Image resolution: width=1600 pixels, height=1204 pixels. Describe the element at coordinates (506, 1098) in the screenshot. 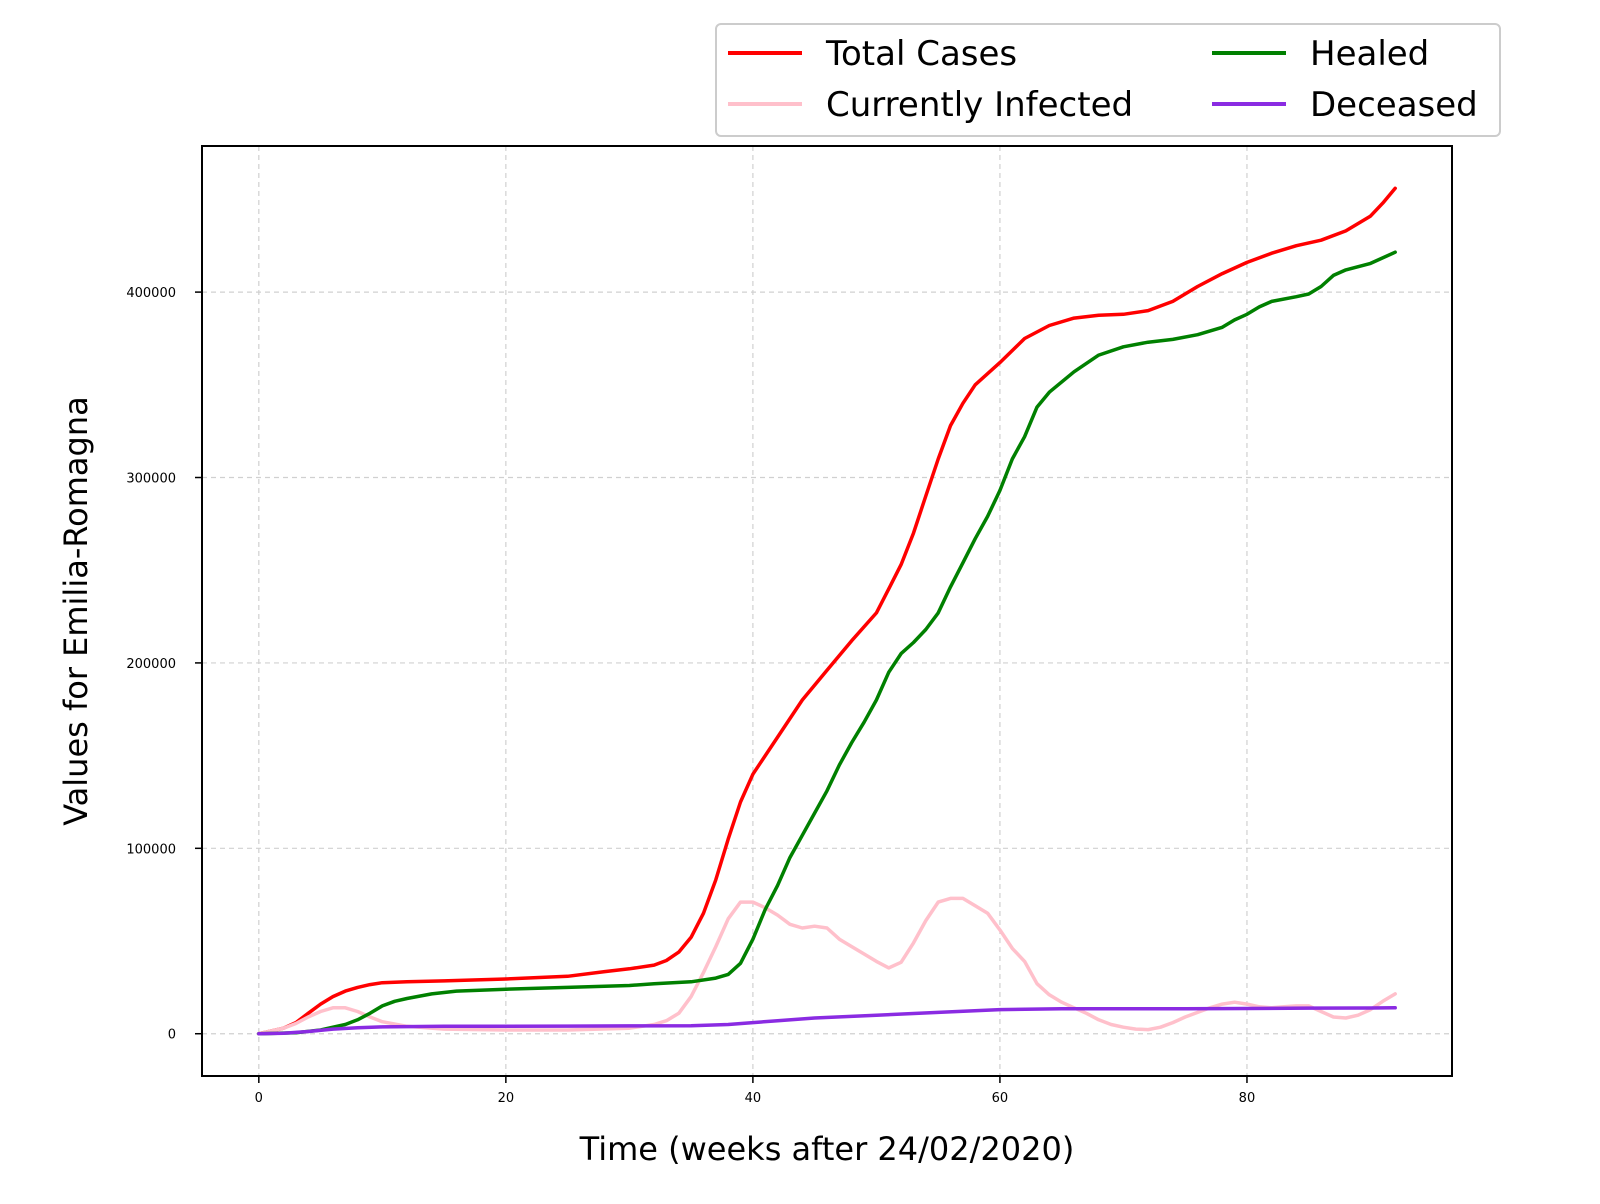

I see `x-tick-label: 20` at that location.